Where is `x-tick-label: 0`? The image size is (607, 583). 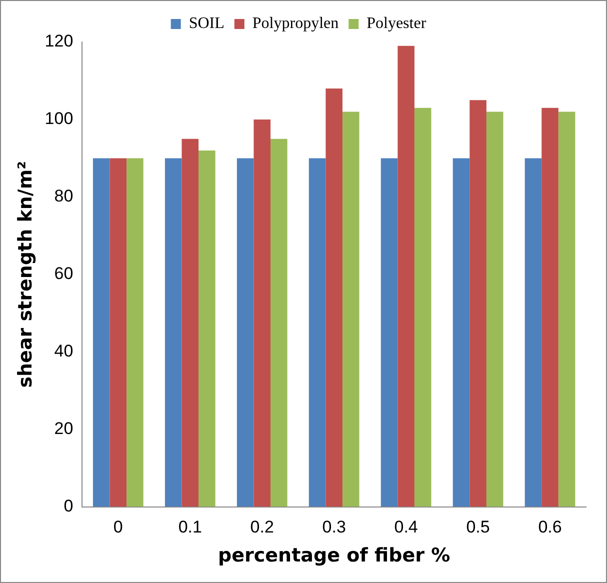 x-tick-label: 0 is located at coordinates (118, 527).